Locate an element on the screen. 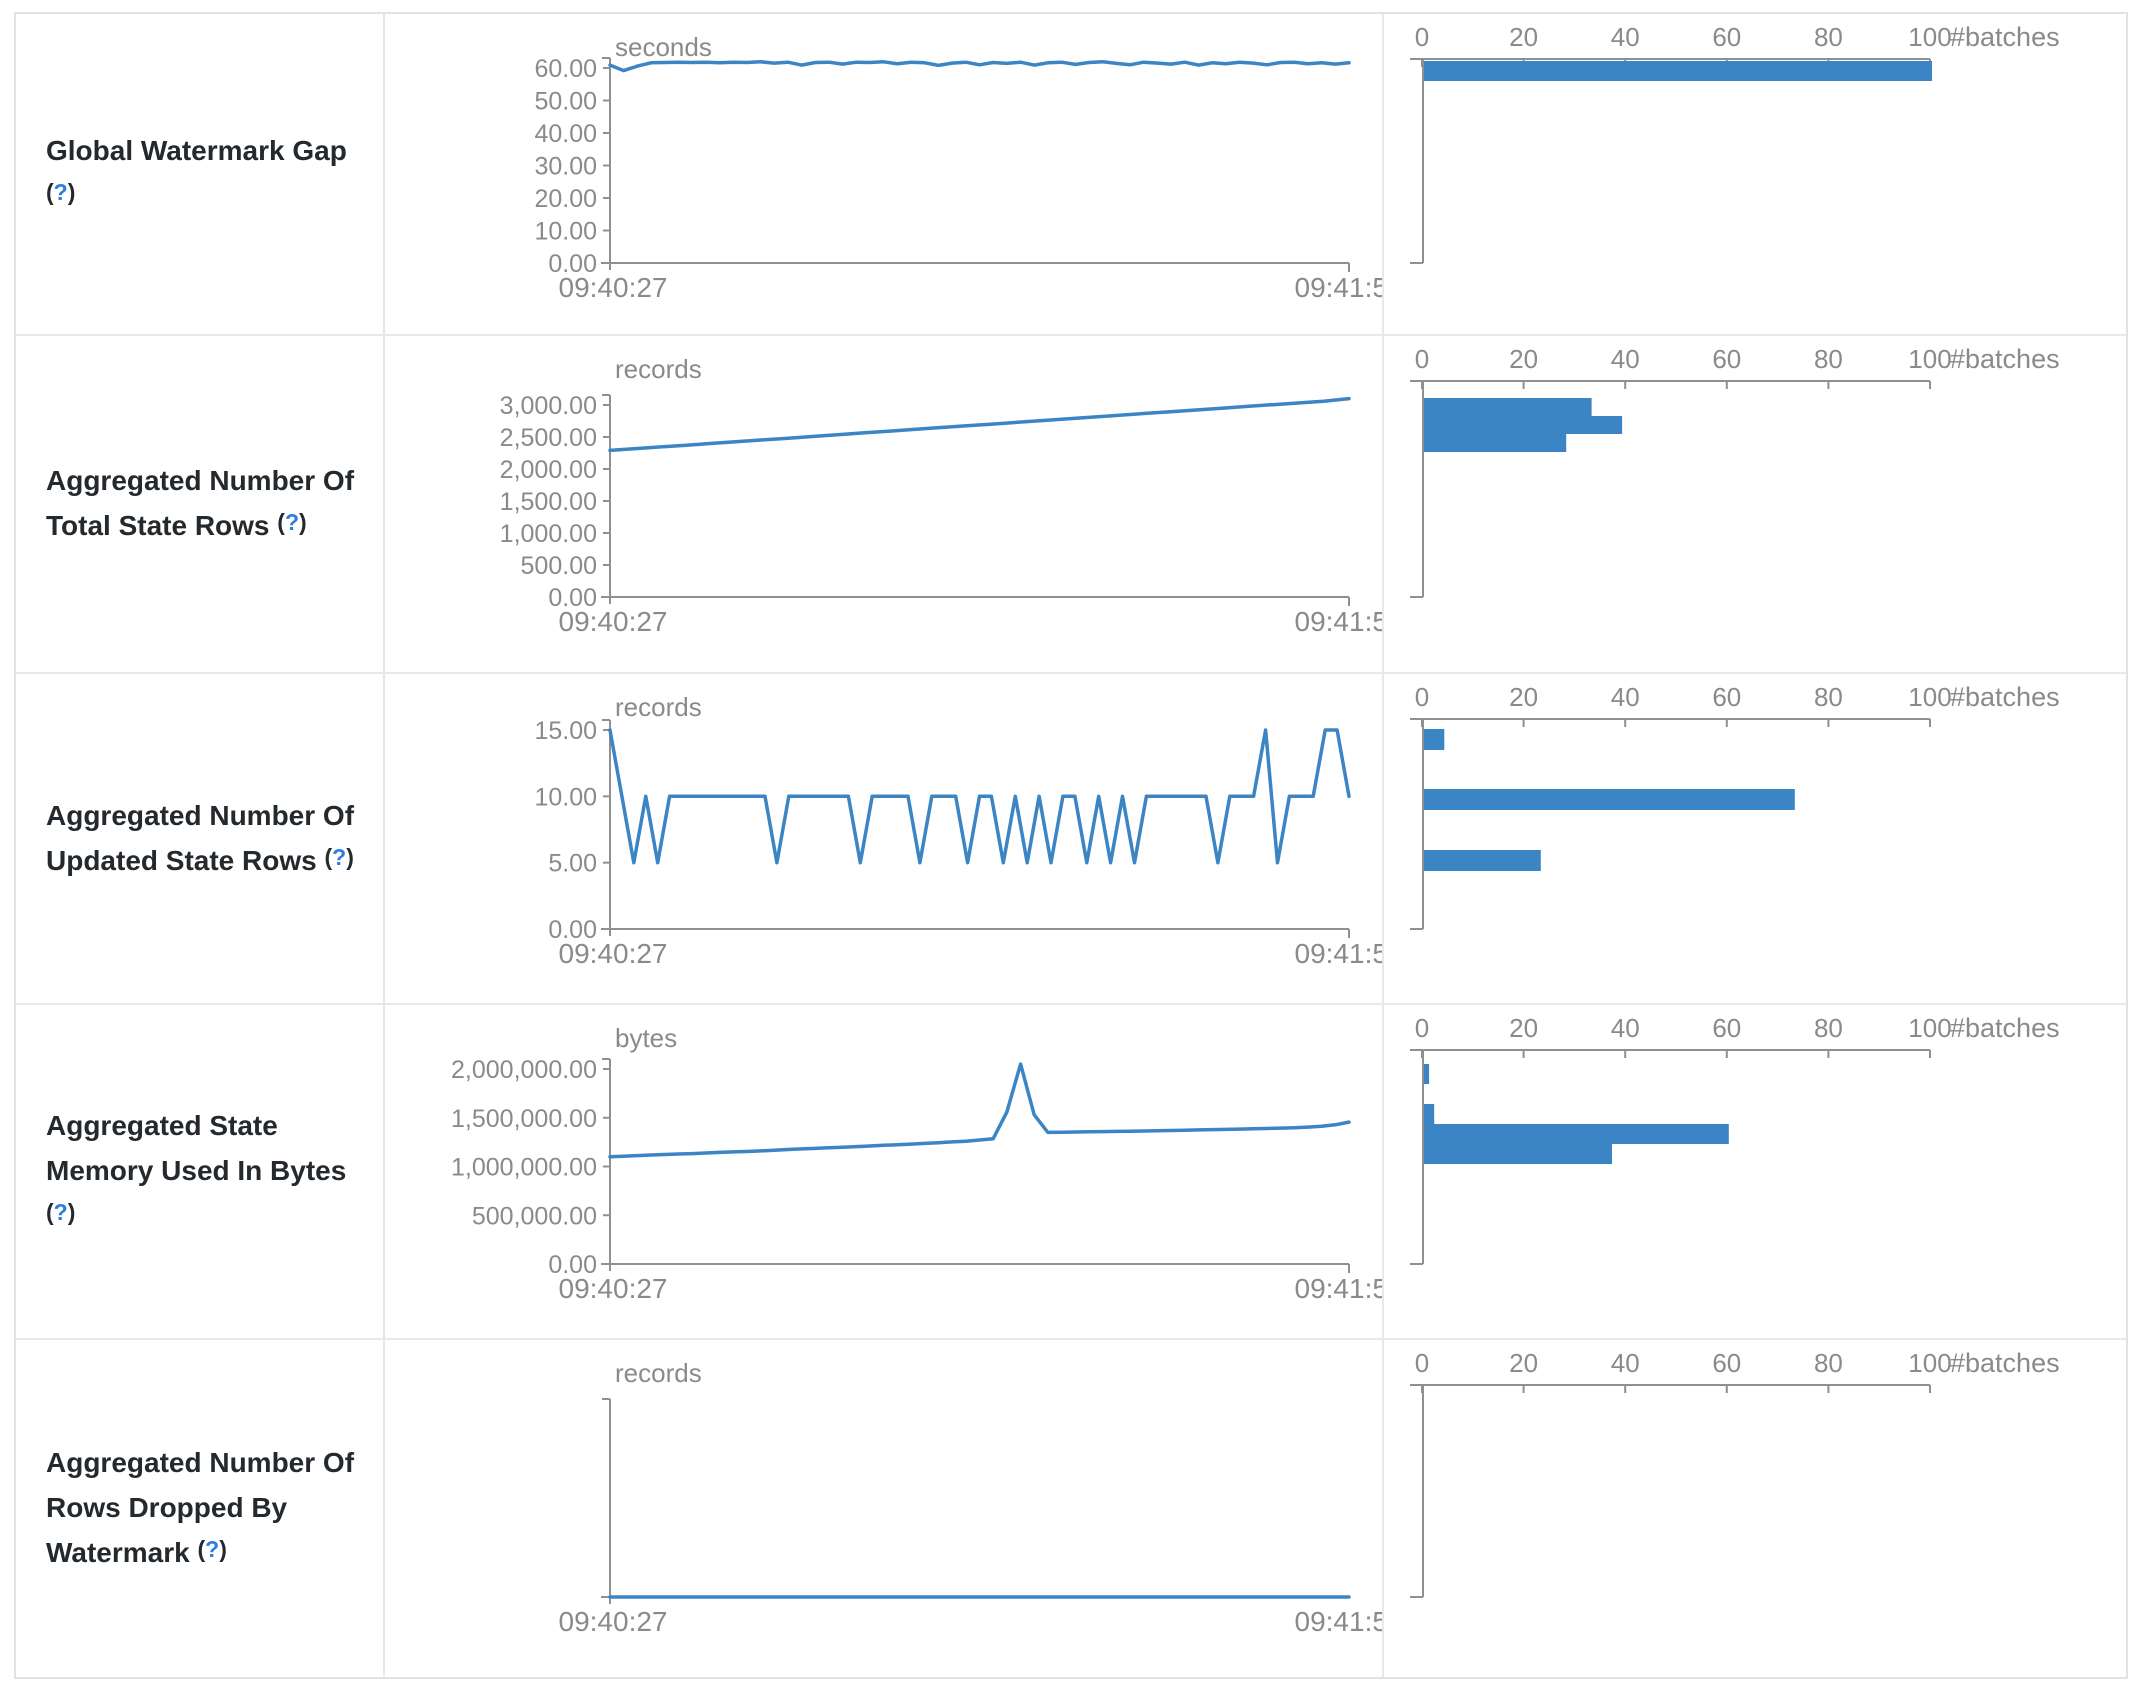 The image size is (2132, 1686). y-tick-label: 10.00 is located at coordinates (565, 232).